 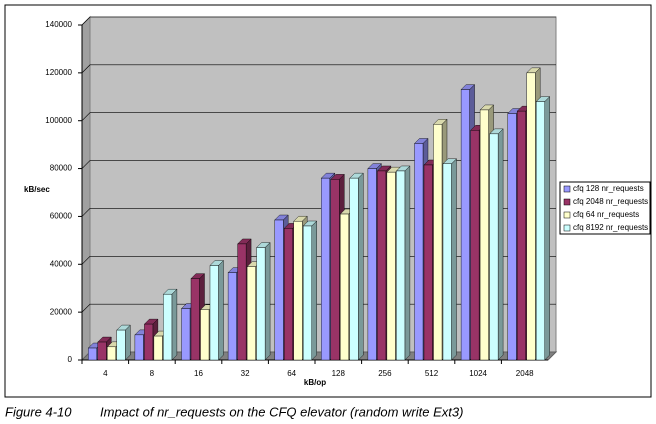 I want to click on legend, so click(x=605, y=208).